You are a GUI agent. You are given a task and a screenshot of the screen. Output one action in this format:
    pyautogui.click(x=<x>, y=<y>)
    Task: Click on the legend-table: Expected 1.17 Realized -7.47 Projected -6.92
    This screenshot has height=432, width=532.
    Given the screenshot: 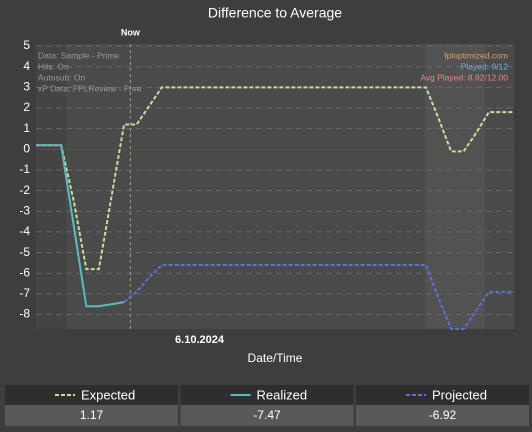 What is the action you would take?
    pyautogui.click(x=267, y=405)
    